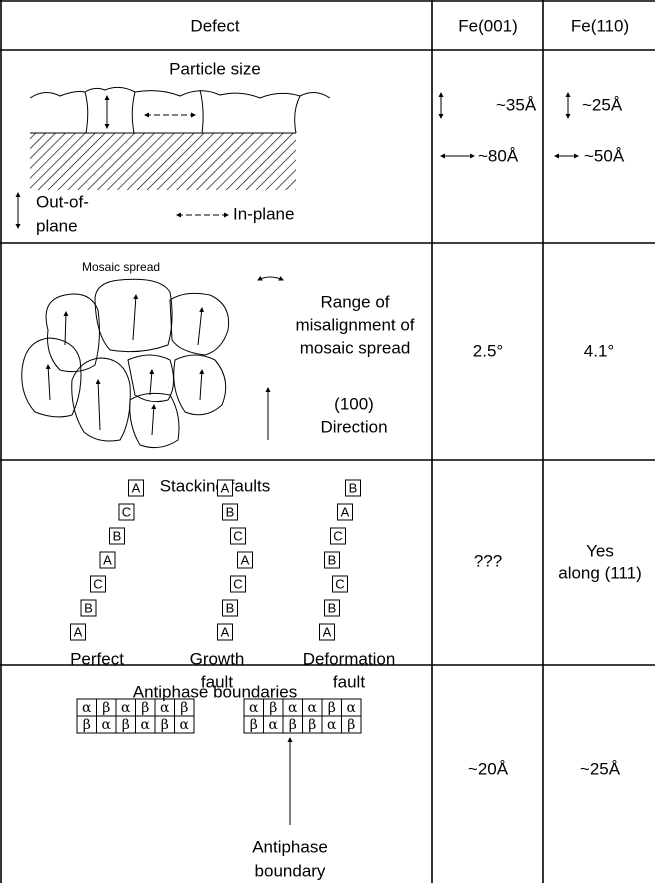 This screenshot has height=888, width=655. Describe the element at coordinates (488, 25) in the screenshot. I see `header-cell: Fe(001)` at that location.